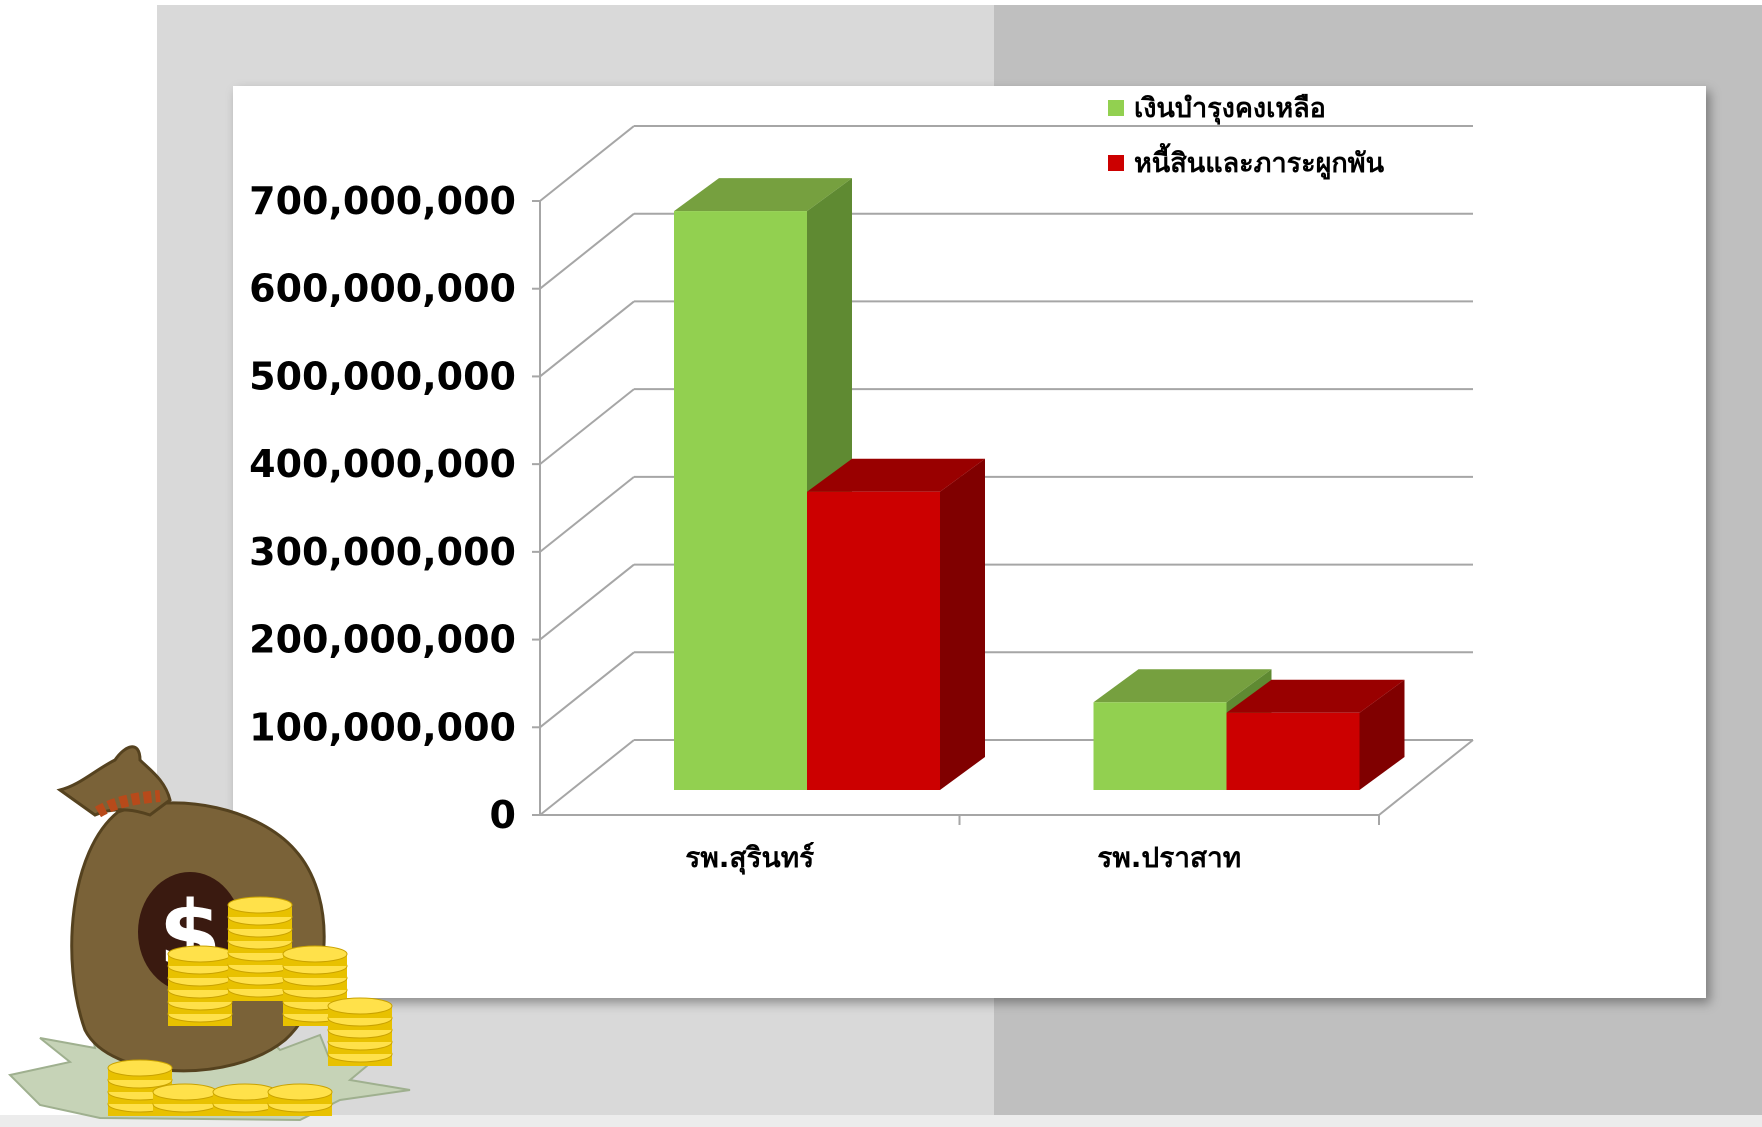 This screenshot has width=1762, height=1127. What do you see at coordinates (382, 464) in the screenshot?
I see `y-tick-label: 400,000,000` at bounding box center [382, 464].